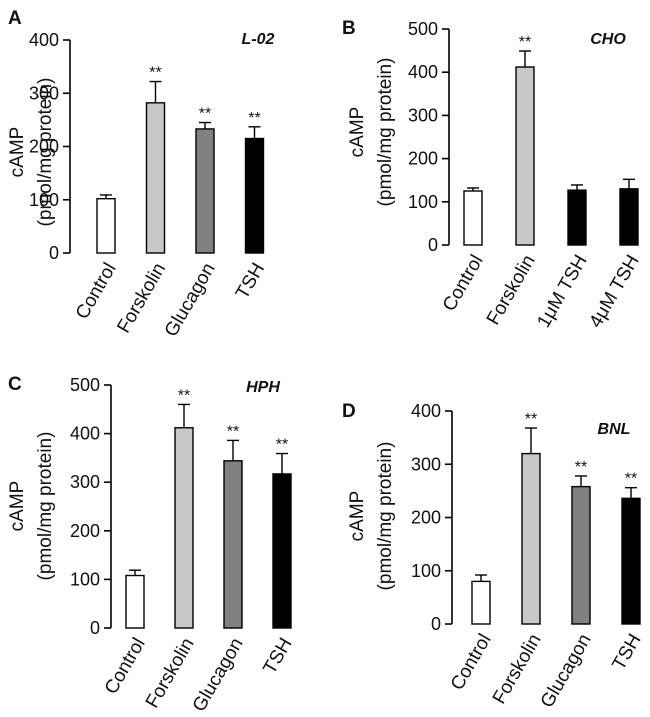  I want to click on panel-label: C, so click(15, 384).